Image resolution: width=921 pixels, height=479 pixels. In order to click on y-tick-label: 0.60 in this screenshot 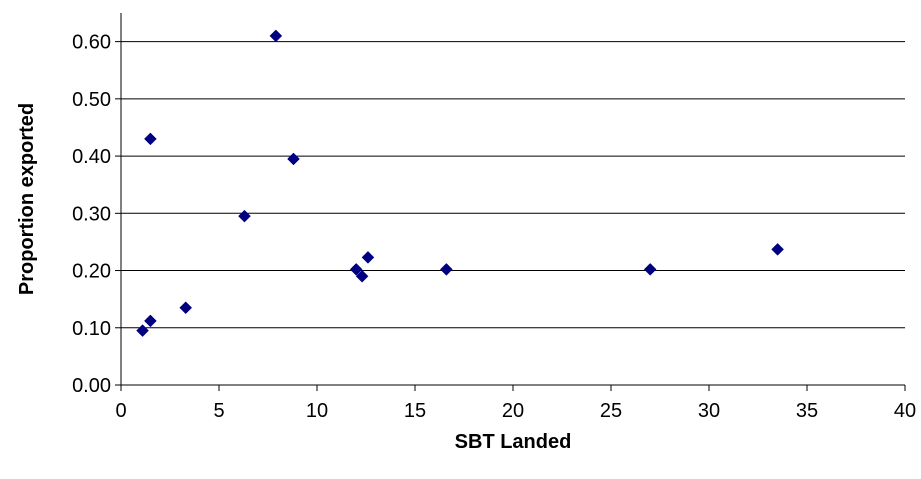, I will do `click(91, 43)`.